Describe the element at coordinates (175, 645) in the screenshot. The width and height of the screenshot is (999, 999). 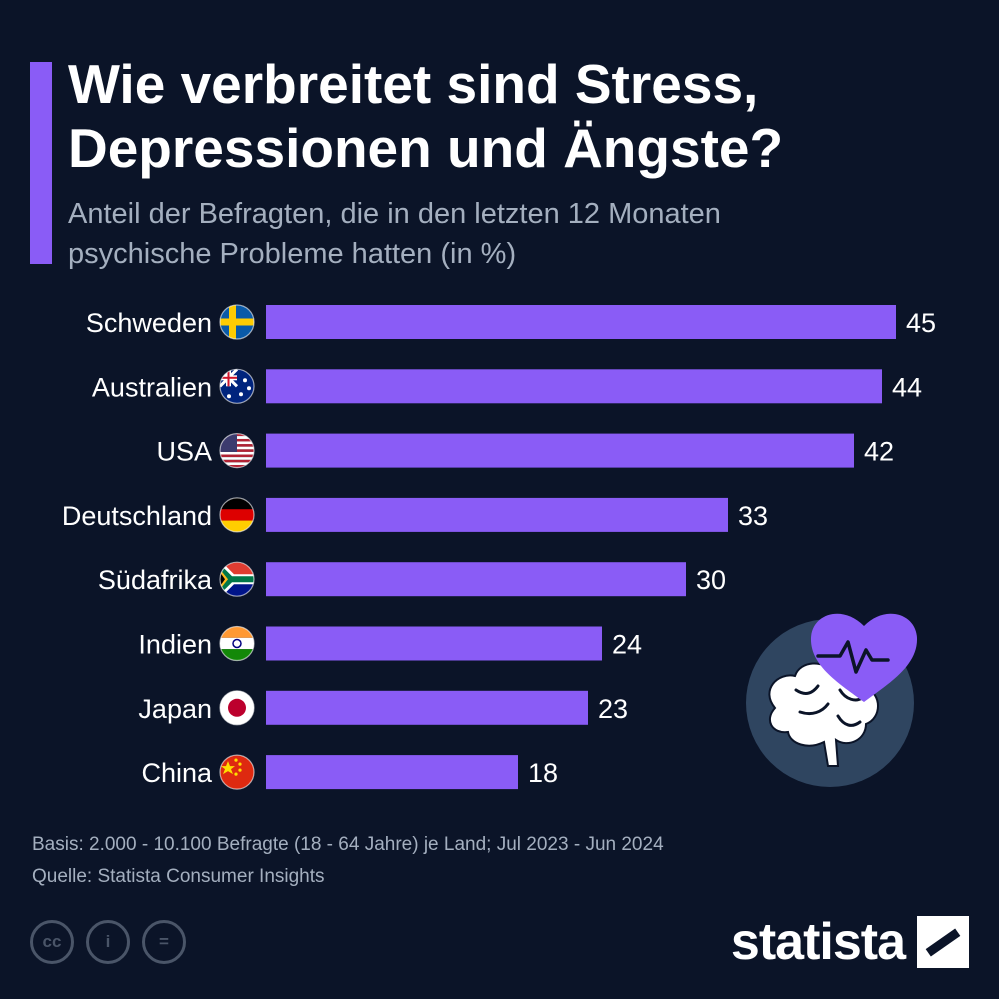
I see `category-label: Indien` at that location.